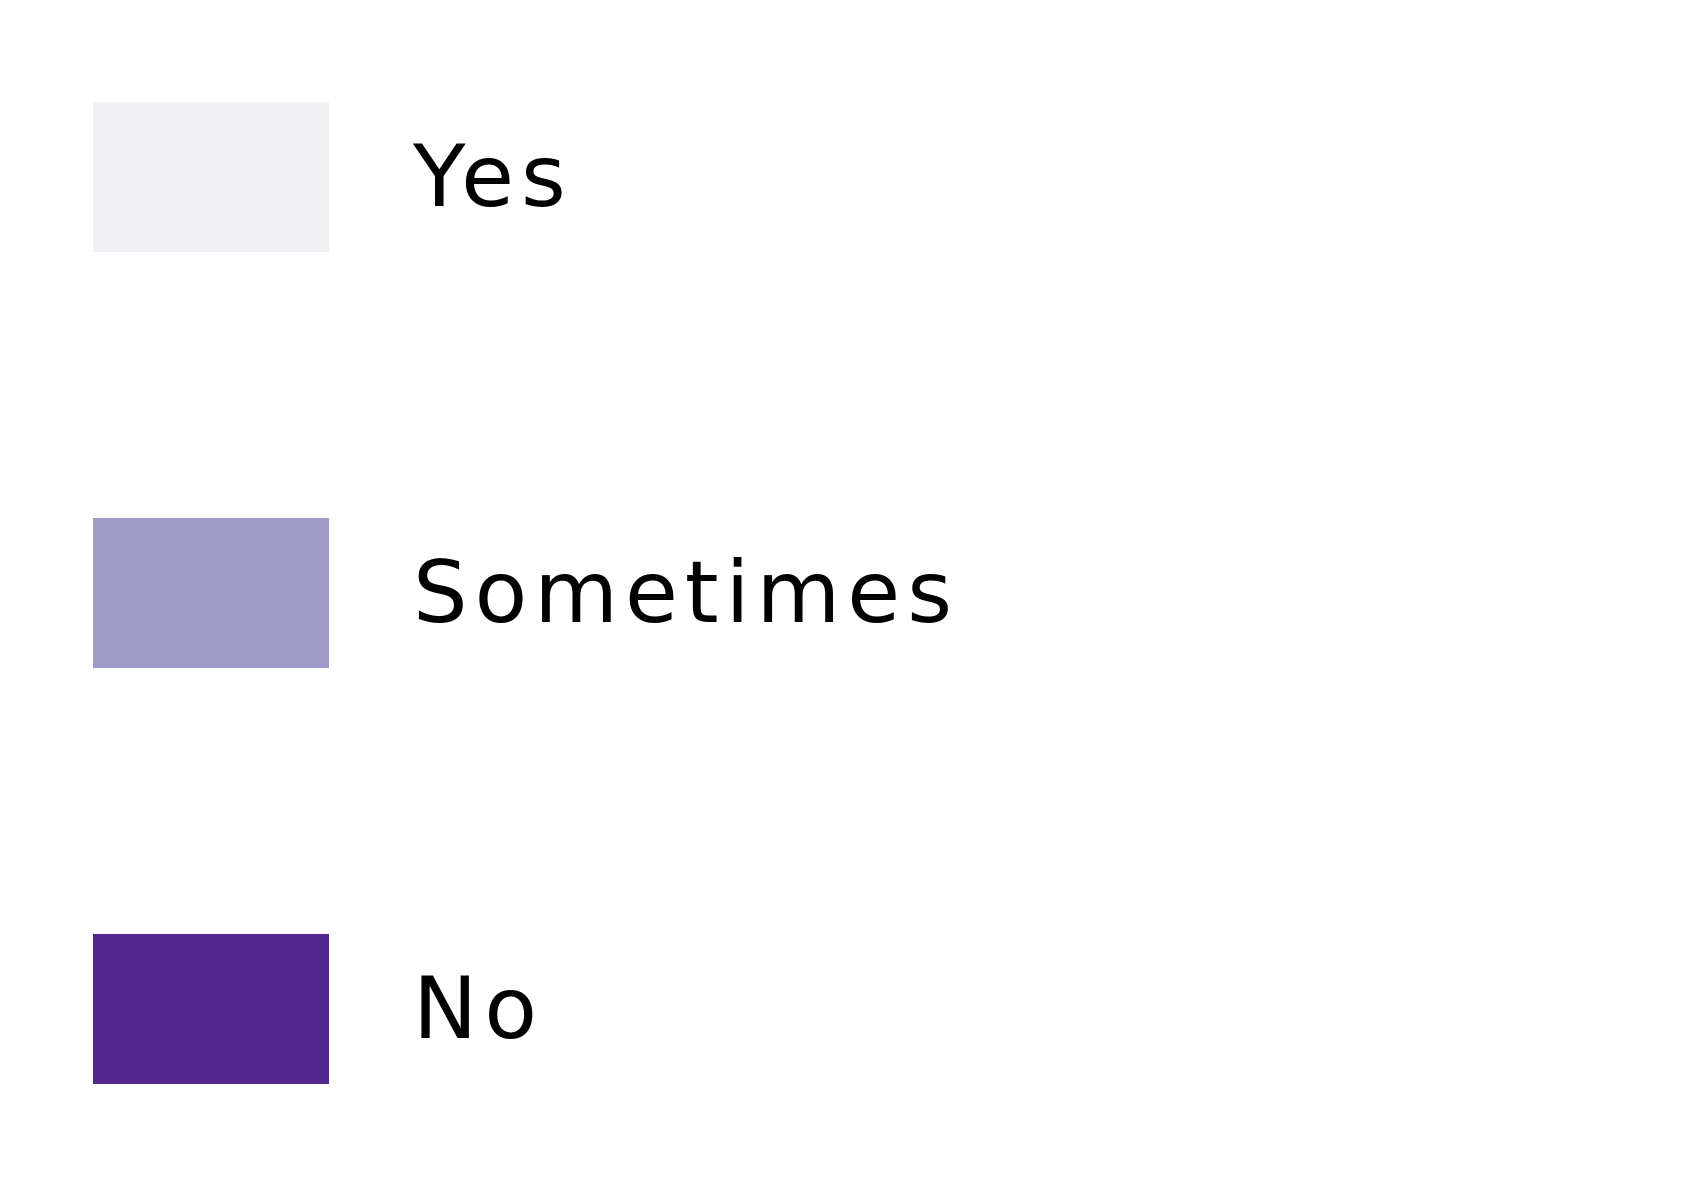 This screenshot has height=1187, width=1681. I want to click on legend-item-sometimes: Sometimes, so click(526, 593).